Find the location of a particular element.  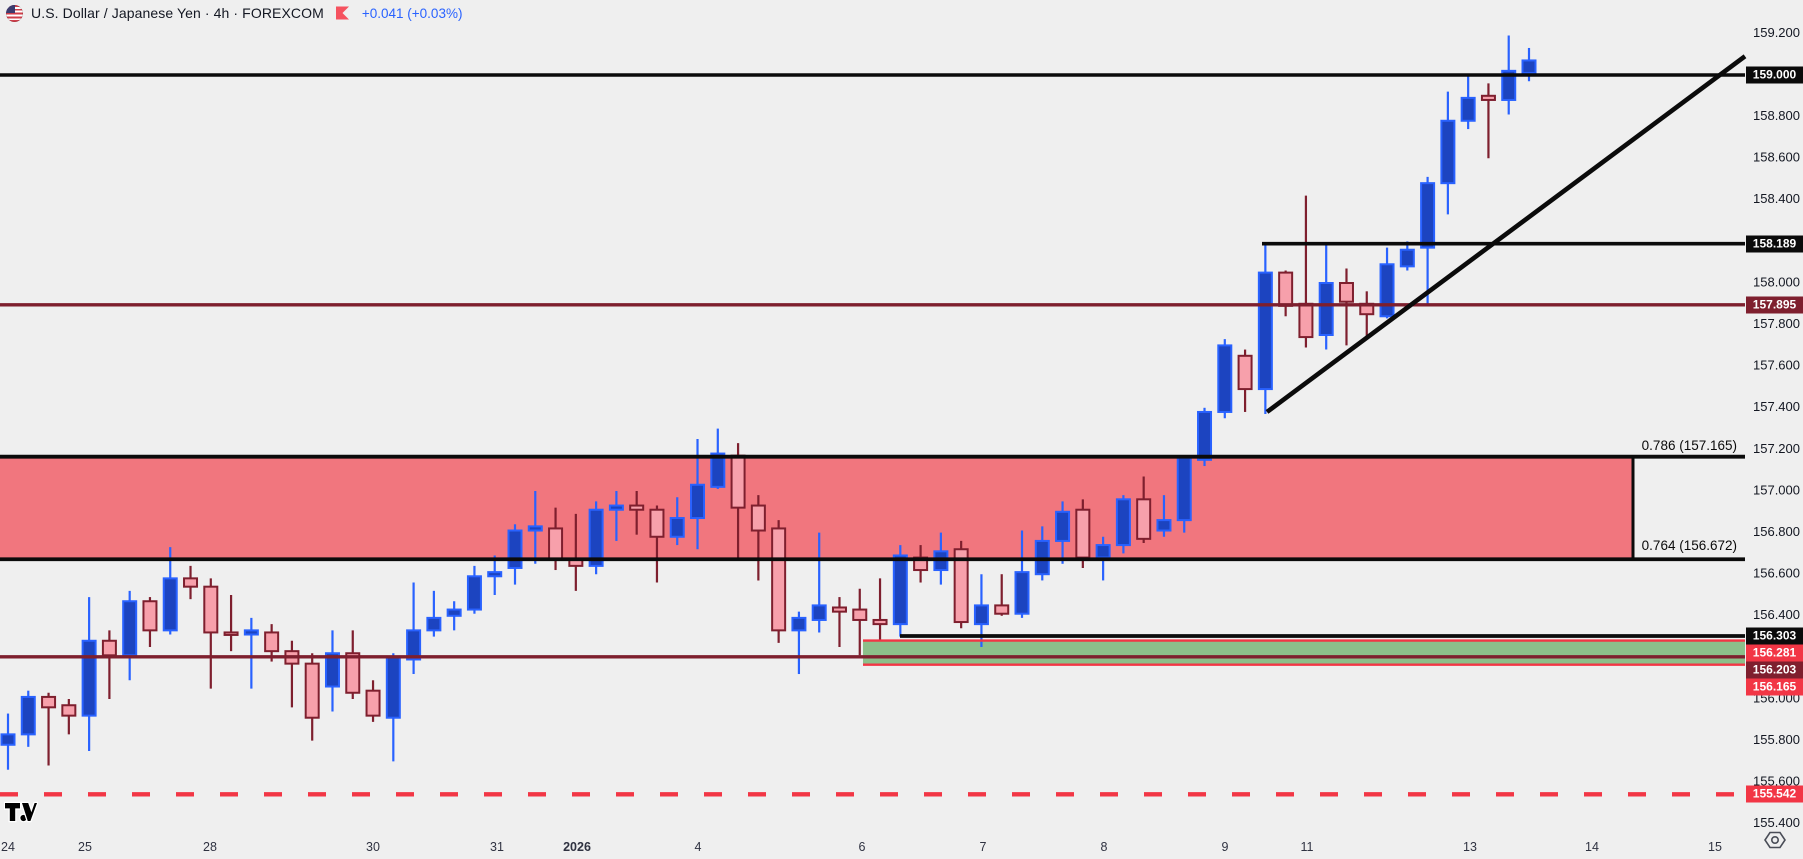

time-tick-label: 14 is located at coordinates (1592, 847).